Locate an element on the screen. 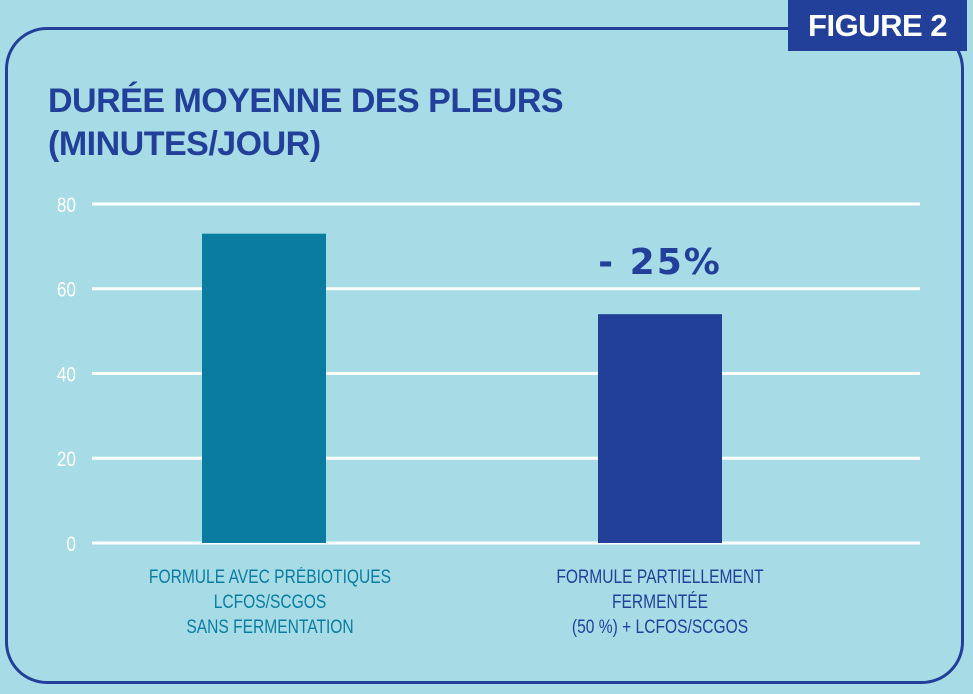  y-tick-label-40: 40 is located at coordinates (66, 375).